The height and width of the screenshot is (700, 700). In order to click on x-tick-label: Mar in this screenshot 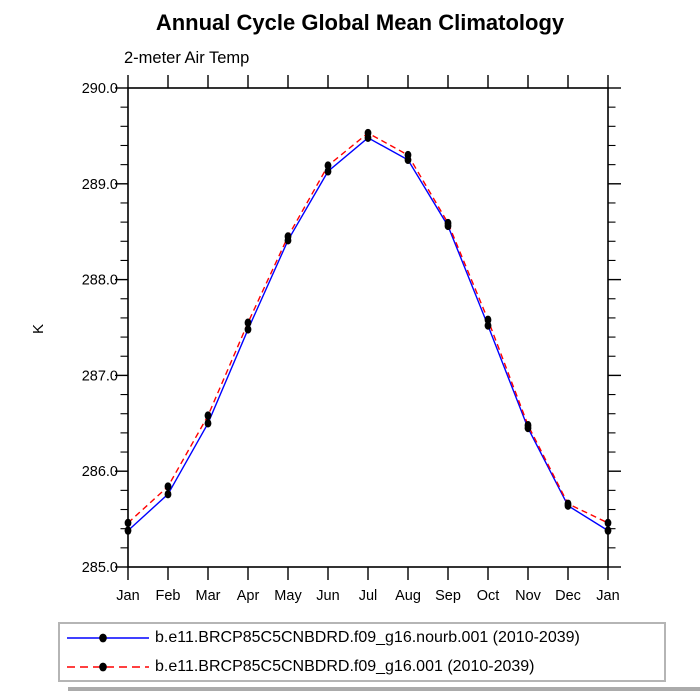, I will do `click(208, 596)`.